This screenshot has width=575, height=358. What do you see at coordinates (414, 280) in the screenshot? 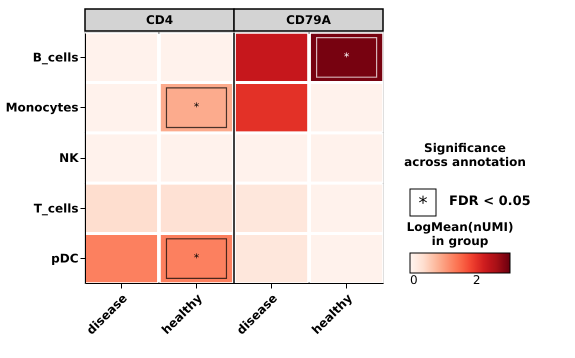
I see `color-bar-label: 0` at bounding box center [414, 280].